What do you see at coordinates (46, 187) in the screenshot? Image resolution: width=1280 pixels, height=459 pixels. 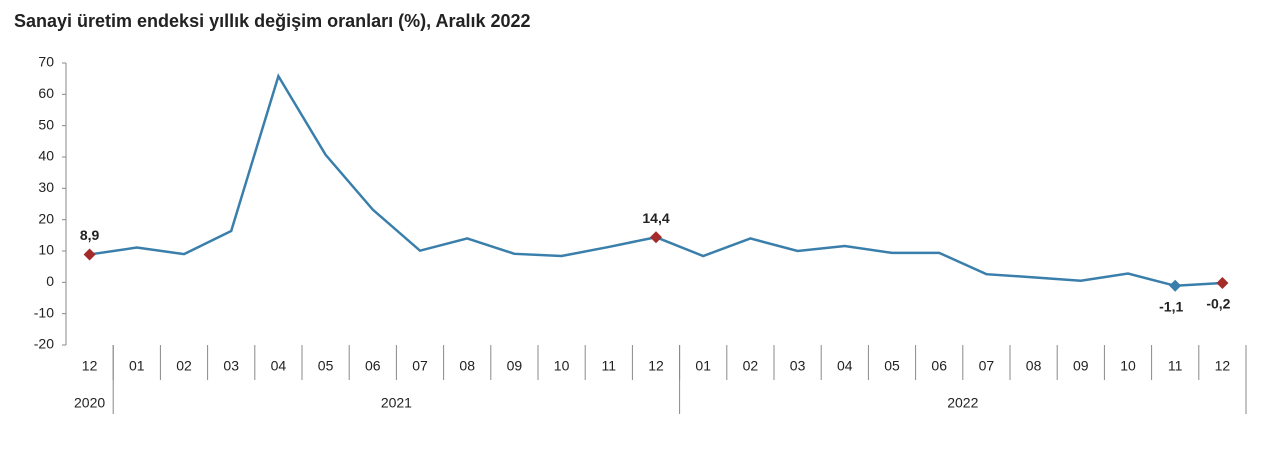 I see `y-tick-label: 30` at bounding box center [46, 187].